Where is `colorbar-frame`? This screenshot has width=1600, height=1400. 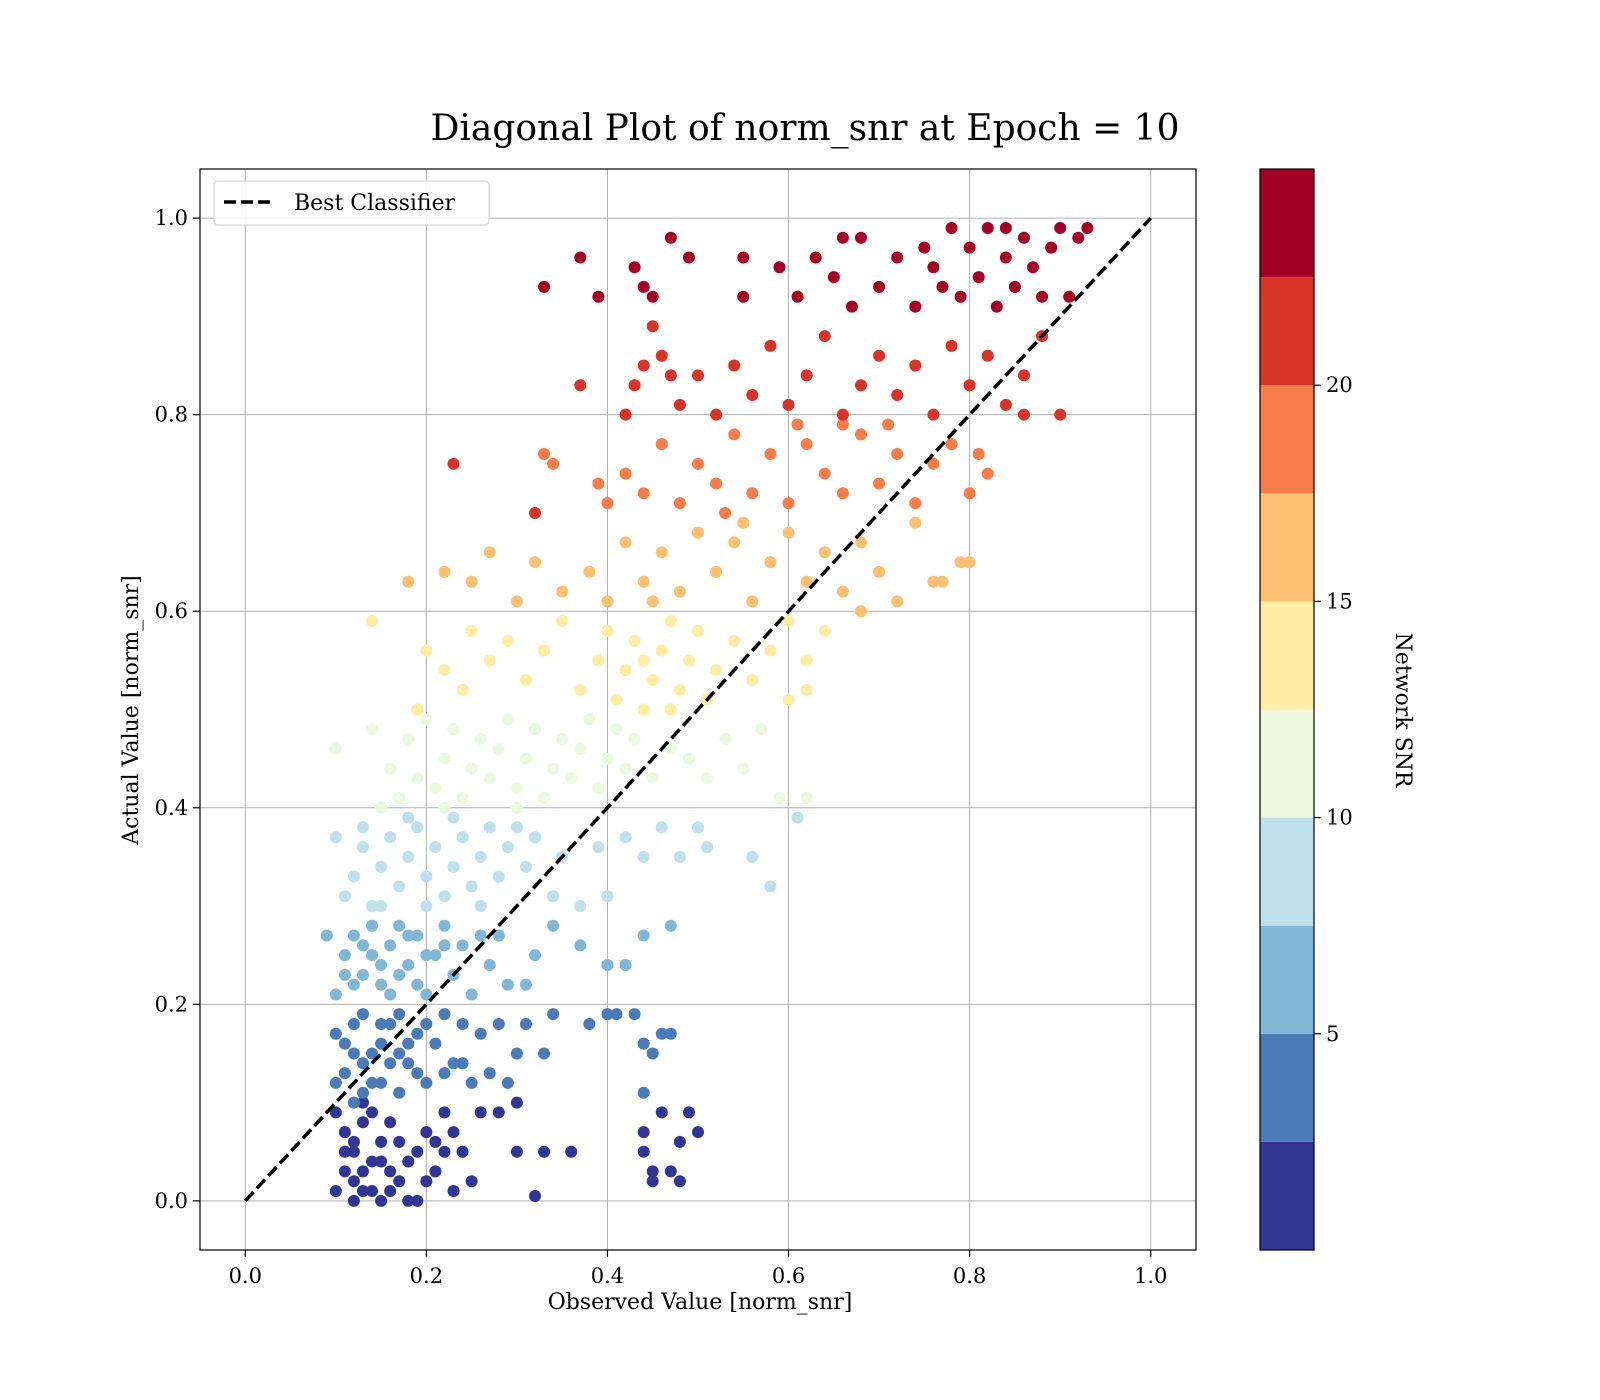 colorbar-frame is located at coordinates (1287, 709).